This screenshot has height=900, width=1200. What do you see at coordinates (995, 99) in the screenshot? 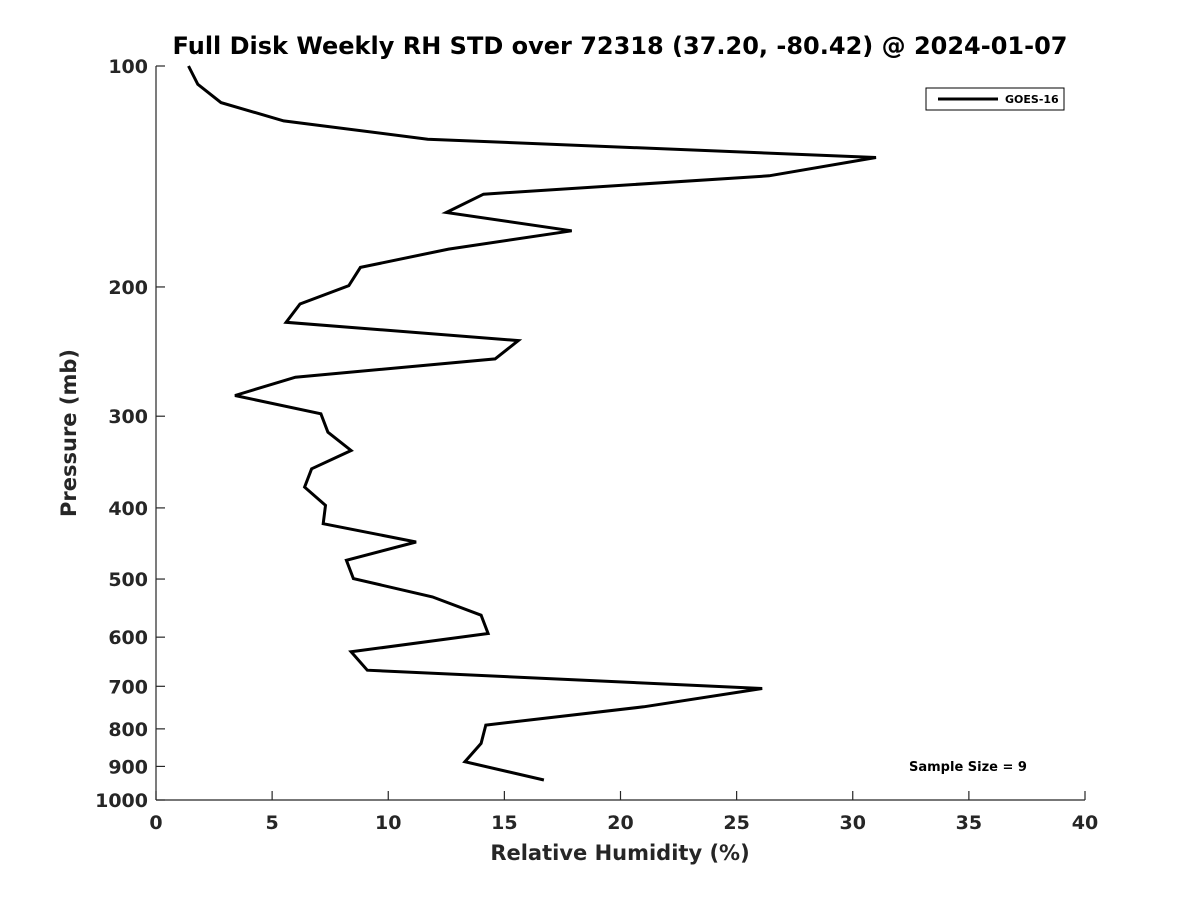
I see `legend: GOES-16` at bounding box center [995, 99].